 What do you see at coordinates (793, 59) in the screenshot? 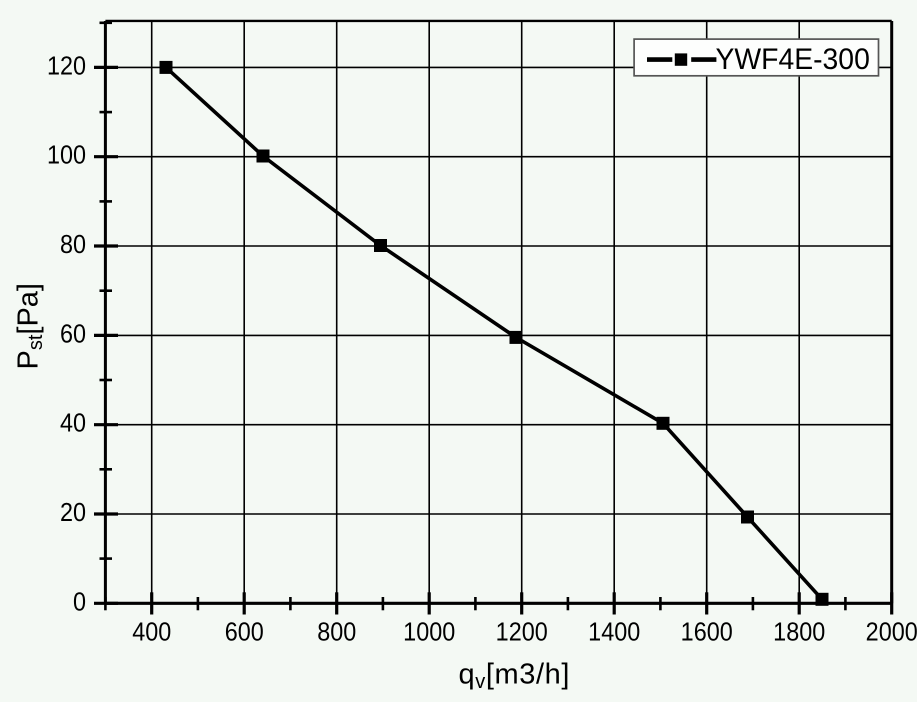
I see `svg-text: YWF4E-300` at bounding box center [793, 59].